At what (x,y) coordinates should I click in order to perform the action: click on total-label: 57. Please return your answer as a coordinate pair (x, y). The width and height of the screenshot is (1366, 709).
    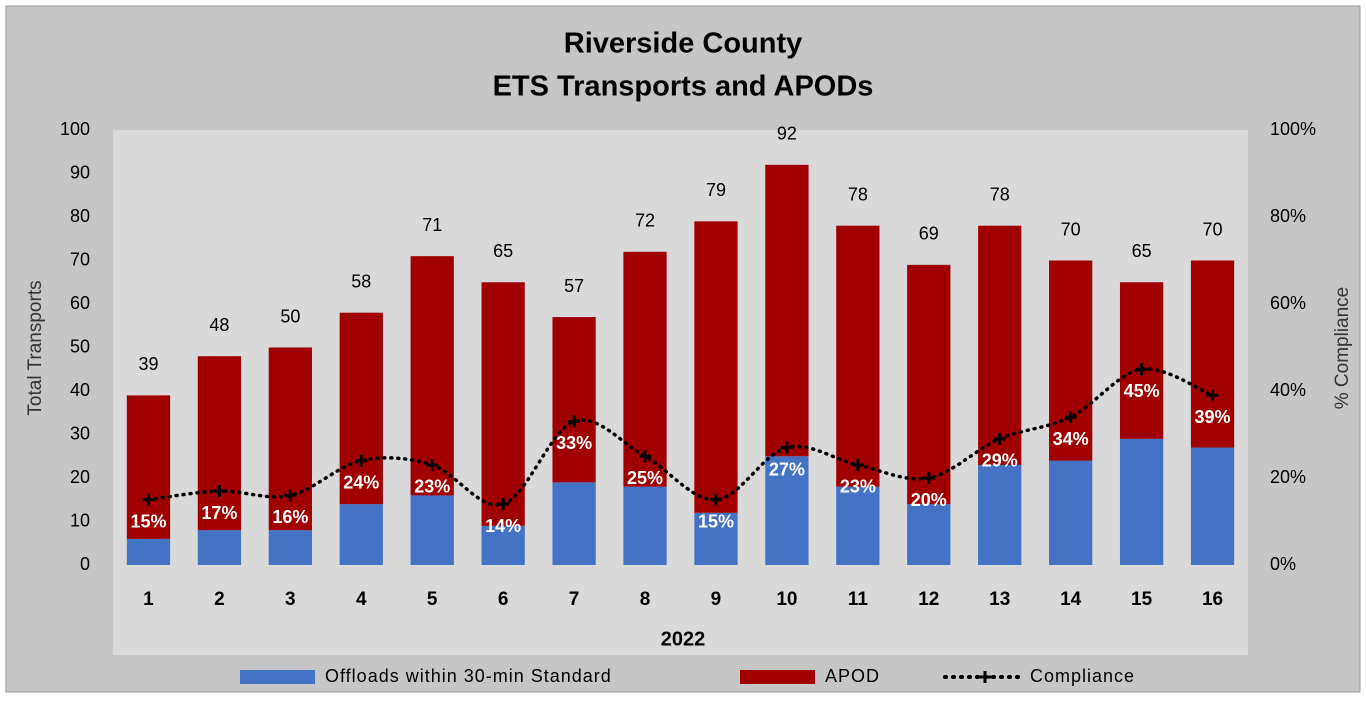
    Looking at the image, I should click on (574, 286).